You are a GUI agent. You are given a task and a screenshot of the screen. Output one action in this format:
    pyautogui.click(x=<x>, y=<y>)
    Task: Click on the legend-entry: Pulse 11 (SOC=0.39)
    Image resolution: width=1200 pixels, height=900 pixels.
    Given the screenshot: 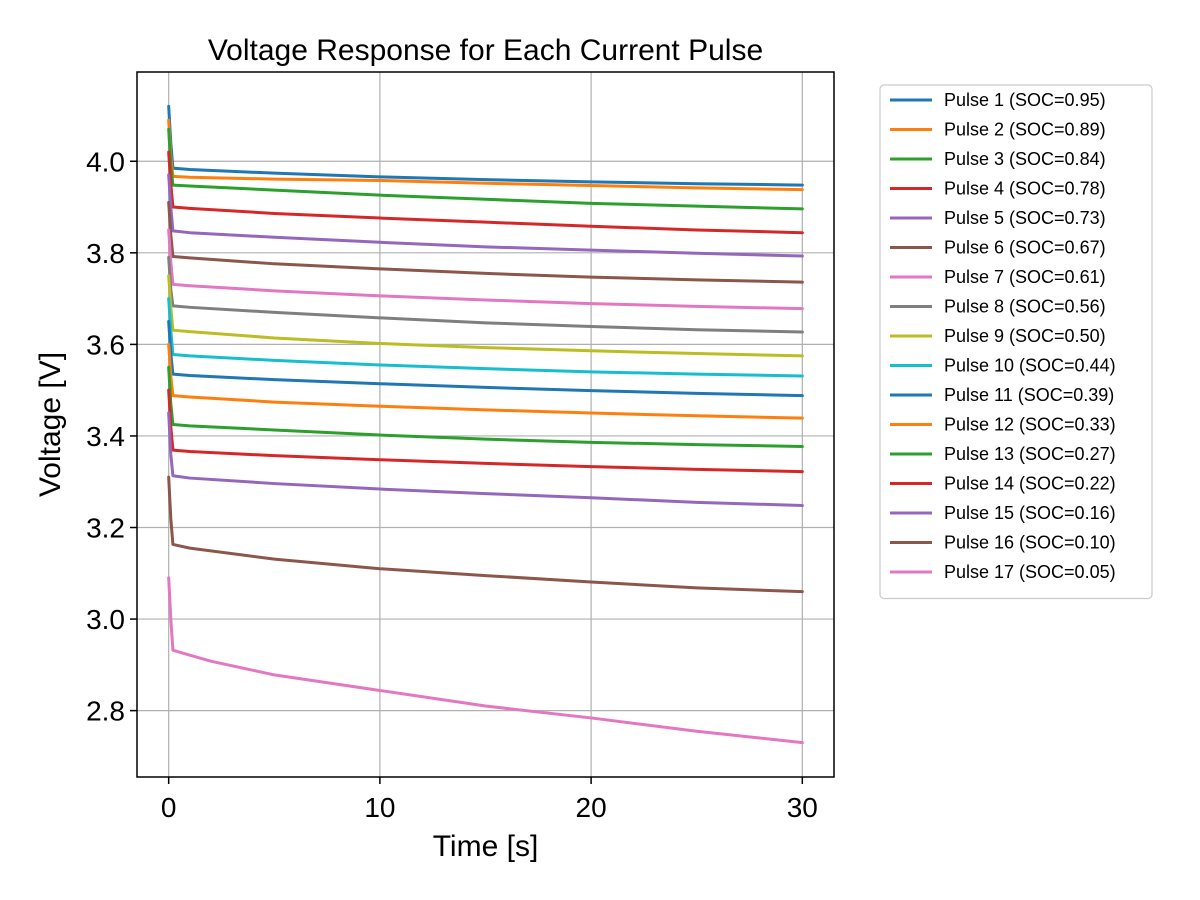 What is the action you would take?
    pyautogui.click(x=1029, y=395)
    